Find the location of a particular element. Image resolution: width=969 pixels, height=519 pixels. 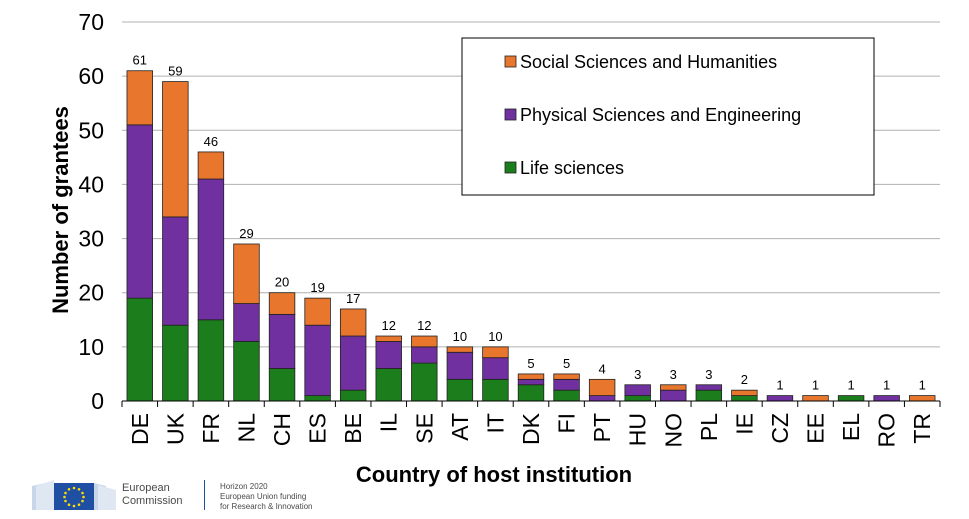

h2020-line-3: for Research & Innovation is located at coordinates (266, 506).